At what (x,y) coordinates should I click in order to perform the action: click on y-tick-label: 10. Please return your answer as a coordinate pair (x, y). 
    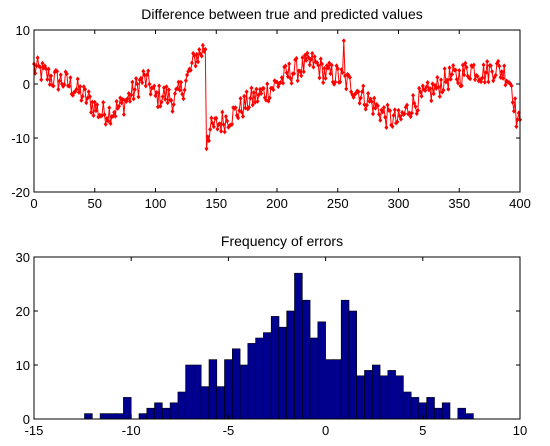
    Looking at the image, I should click on (23, 365).